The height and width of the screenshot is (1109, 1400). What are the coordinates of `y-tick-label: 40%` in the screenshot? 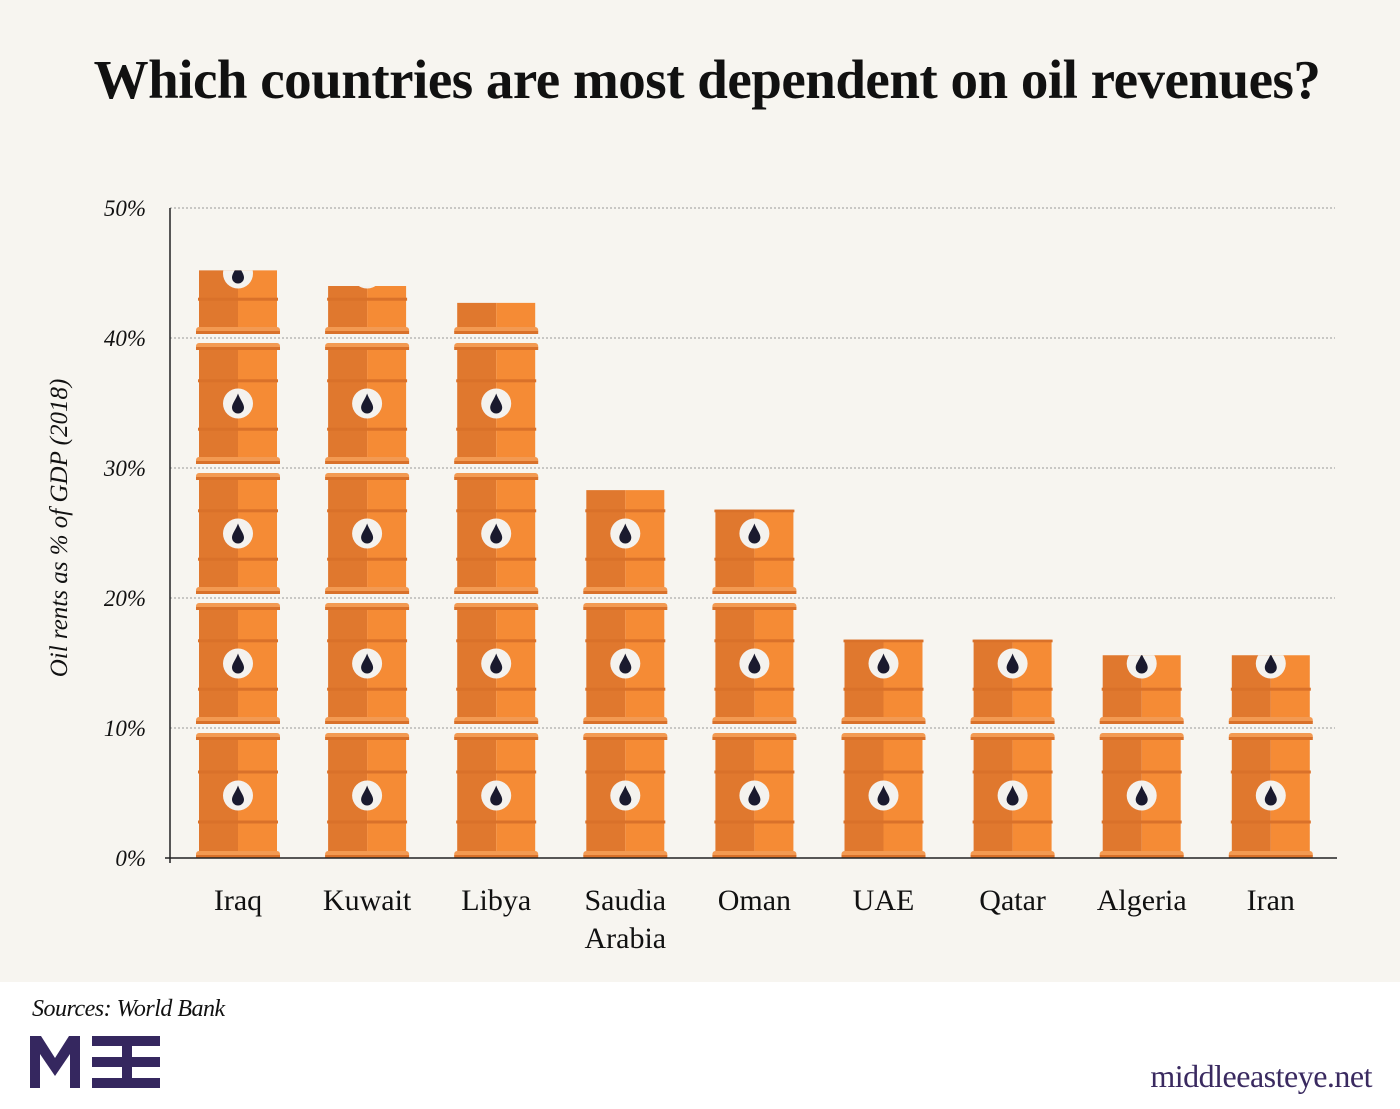 It's located at (125, 338).